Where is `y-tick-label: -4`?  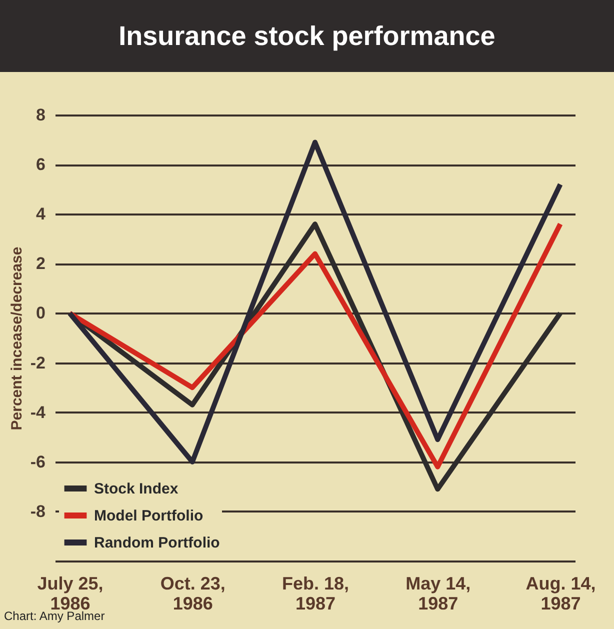 y-tick-label: -4 is located at coordinates (38, 412).